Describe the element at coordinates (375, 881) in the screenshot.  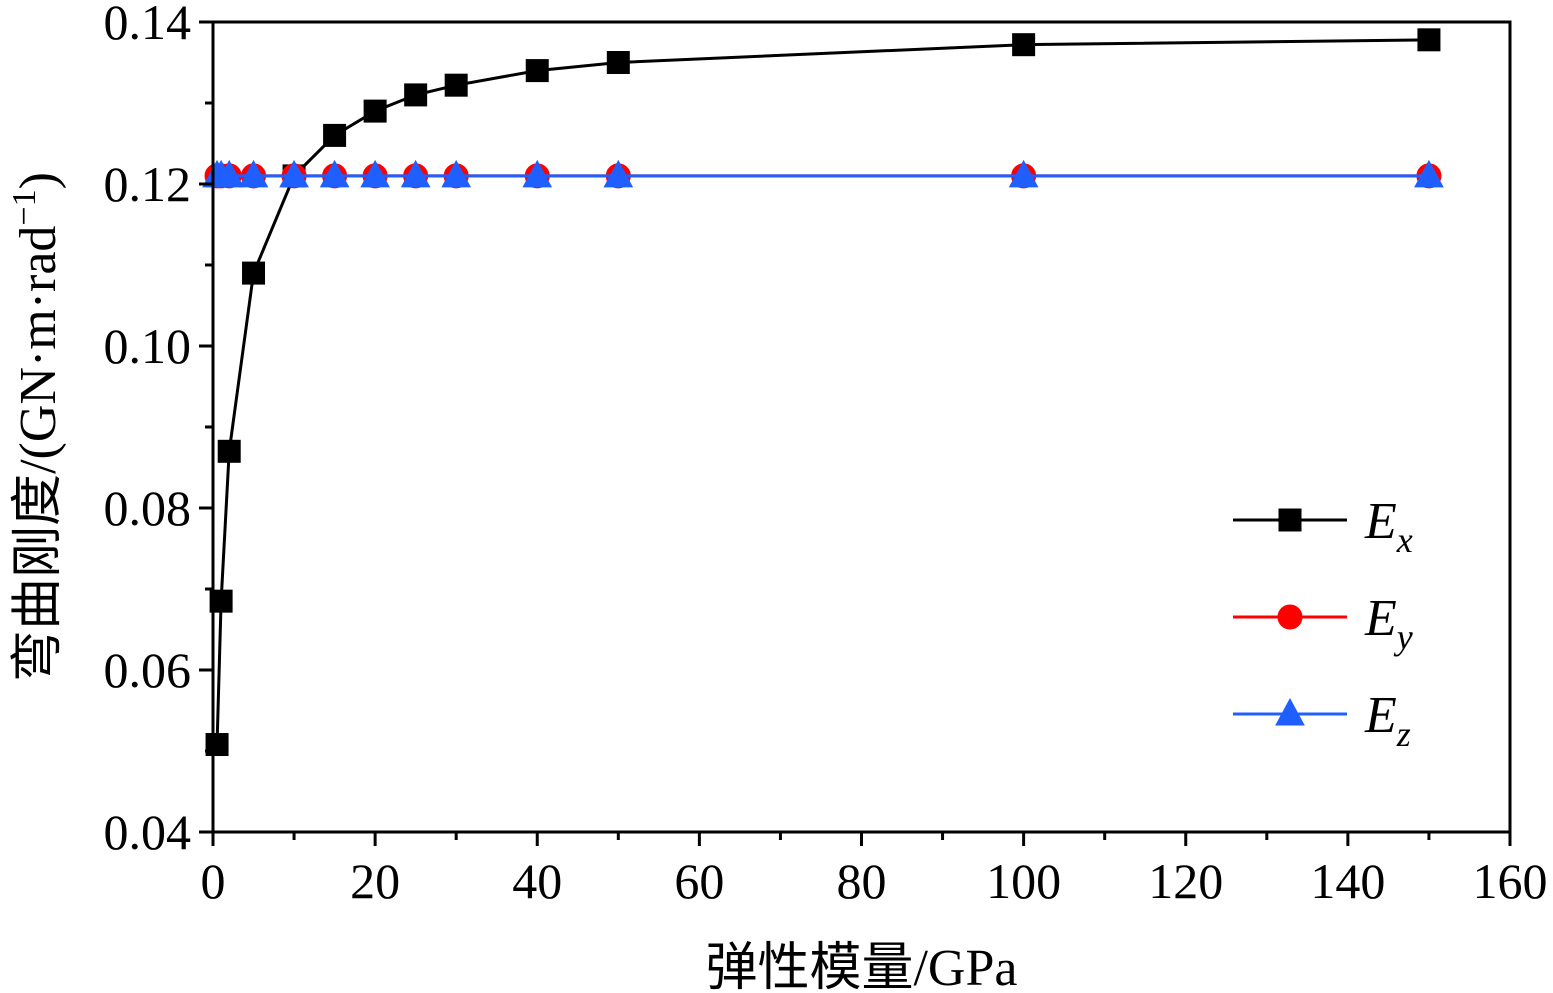
I see `x-tick-label: 20` at that location.